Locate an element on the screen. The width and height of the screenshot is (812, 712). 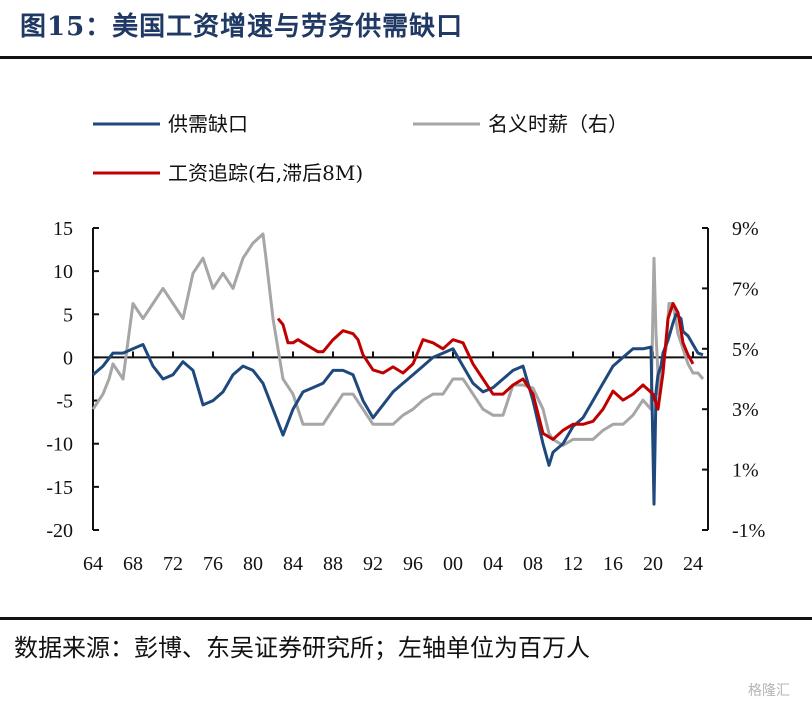
x-axis-tick-label: 88 is located at coordinates (333, 564).